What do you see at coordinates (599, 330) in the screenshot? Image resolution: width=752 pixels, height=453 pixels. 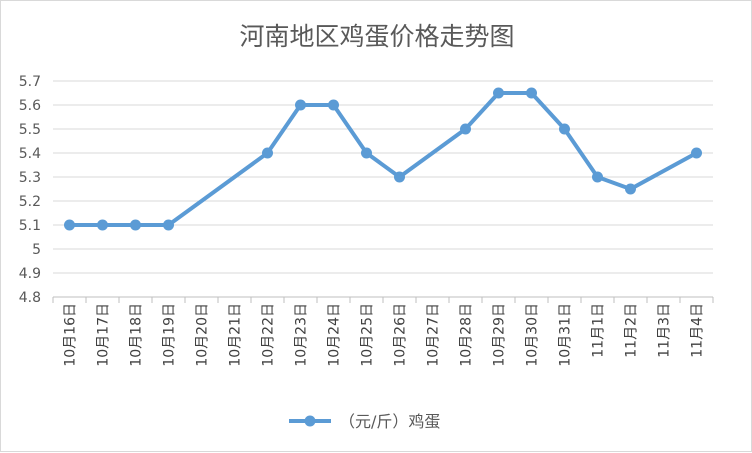 I see `x-tick-label: 11月1日` at bounding box center [599, 330].